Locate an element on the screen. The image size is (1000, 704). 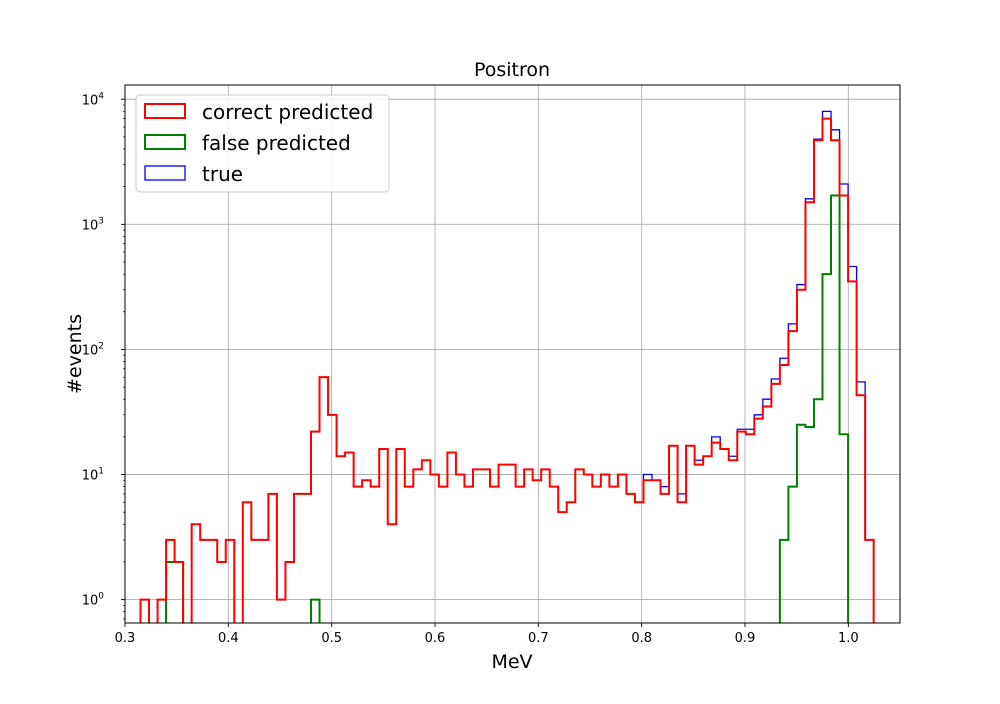
legend-label: true is located at coordinates (222, 174).